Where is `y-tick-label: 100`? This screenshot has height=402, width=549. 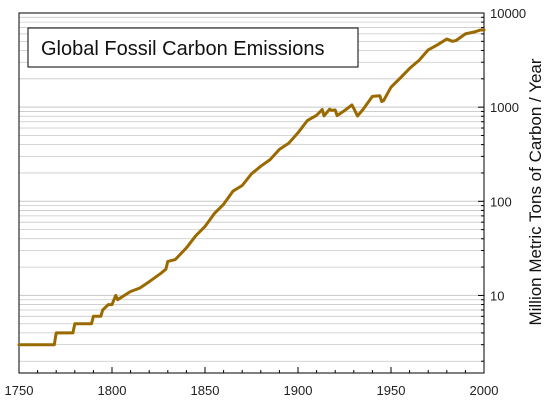
y-tick-label: 100 is located at coordinates (501, 201).